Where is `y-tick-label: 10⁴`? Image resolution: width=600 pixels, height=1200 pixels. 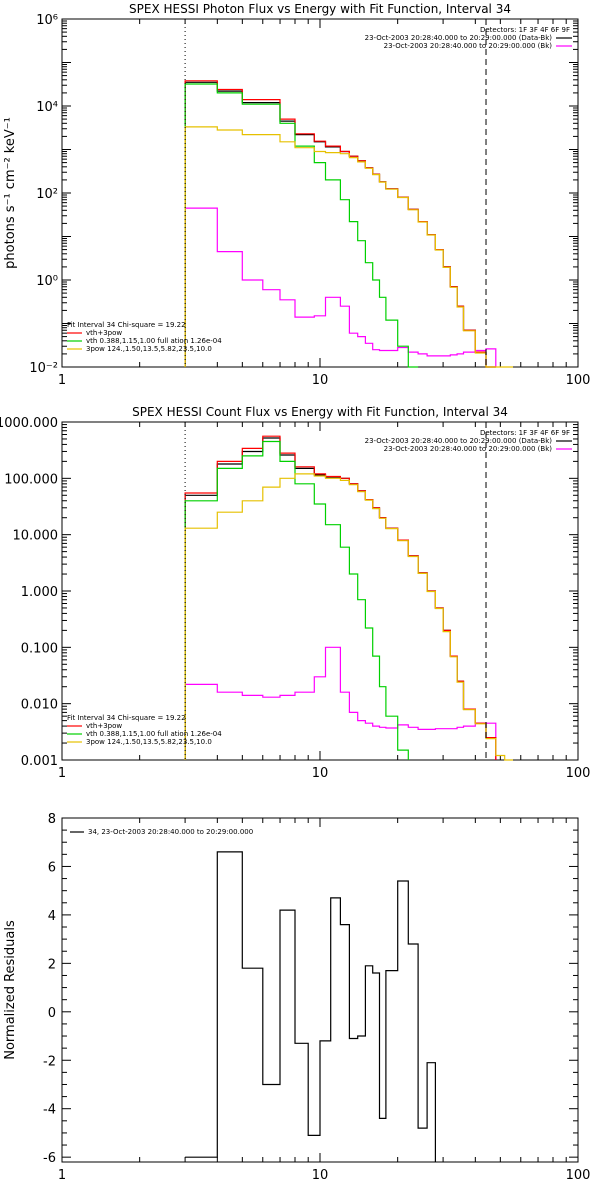 y-tick-label: 10⁴ is located at coordinates (47, 107).